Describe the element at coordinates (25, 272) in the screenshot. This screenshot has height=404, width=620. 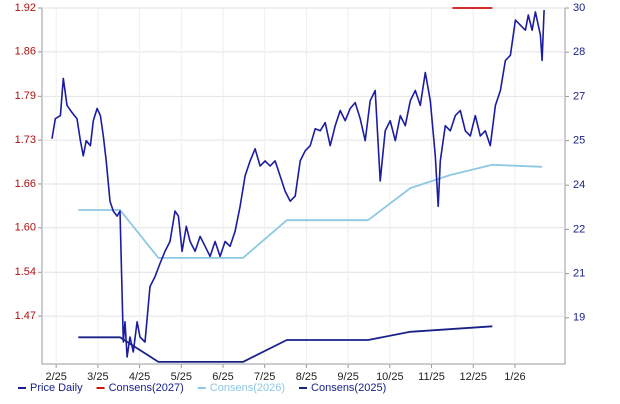
I see `y-tick-label: 1.54` at that location.